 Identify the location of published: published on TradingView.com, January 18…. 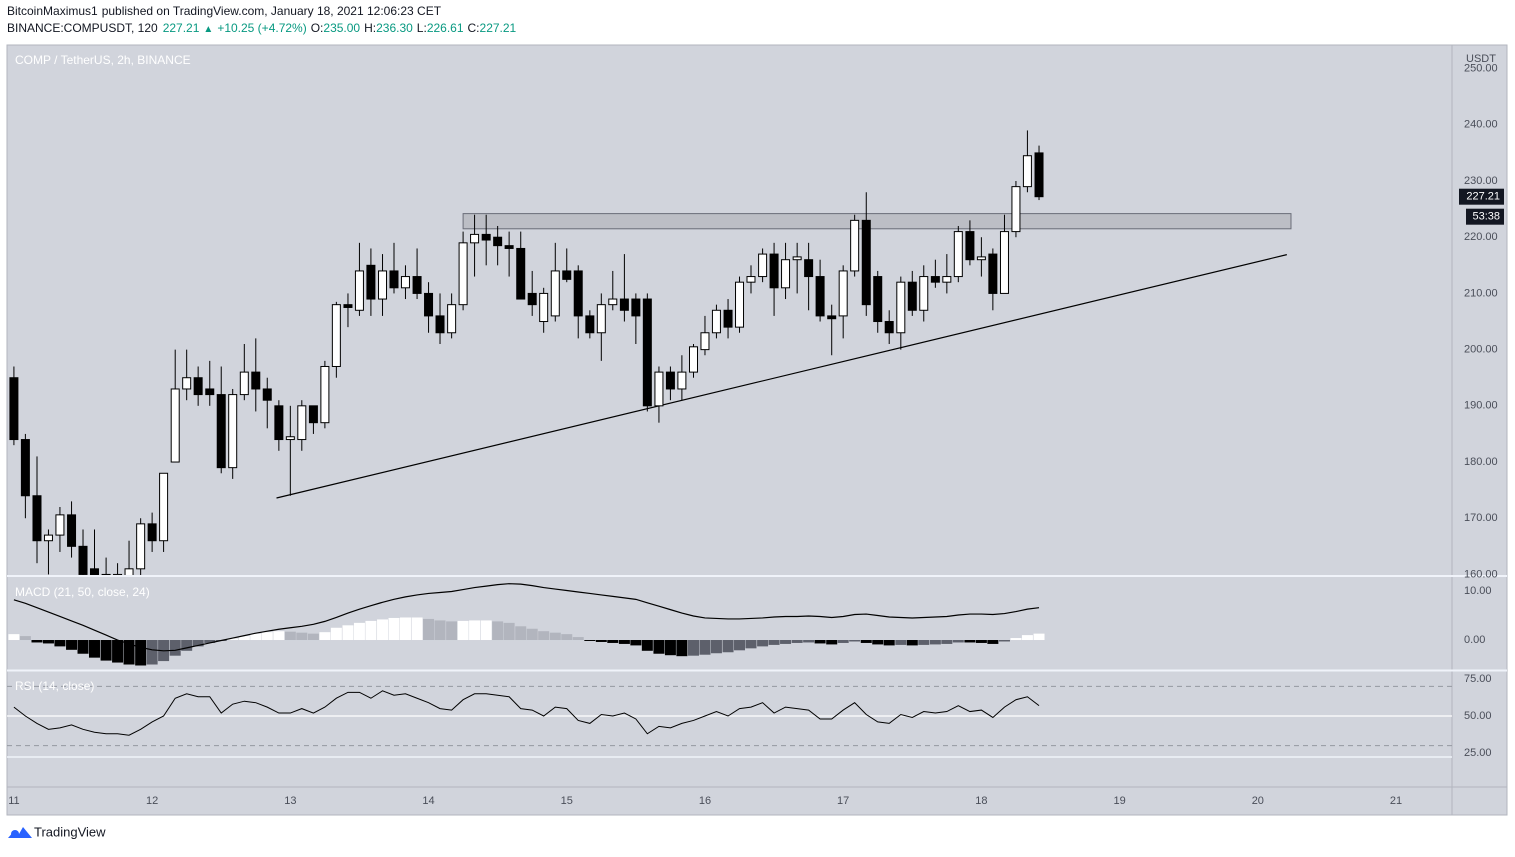
(272, 11).